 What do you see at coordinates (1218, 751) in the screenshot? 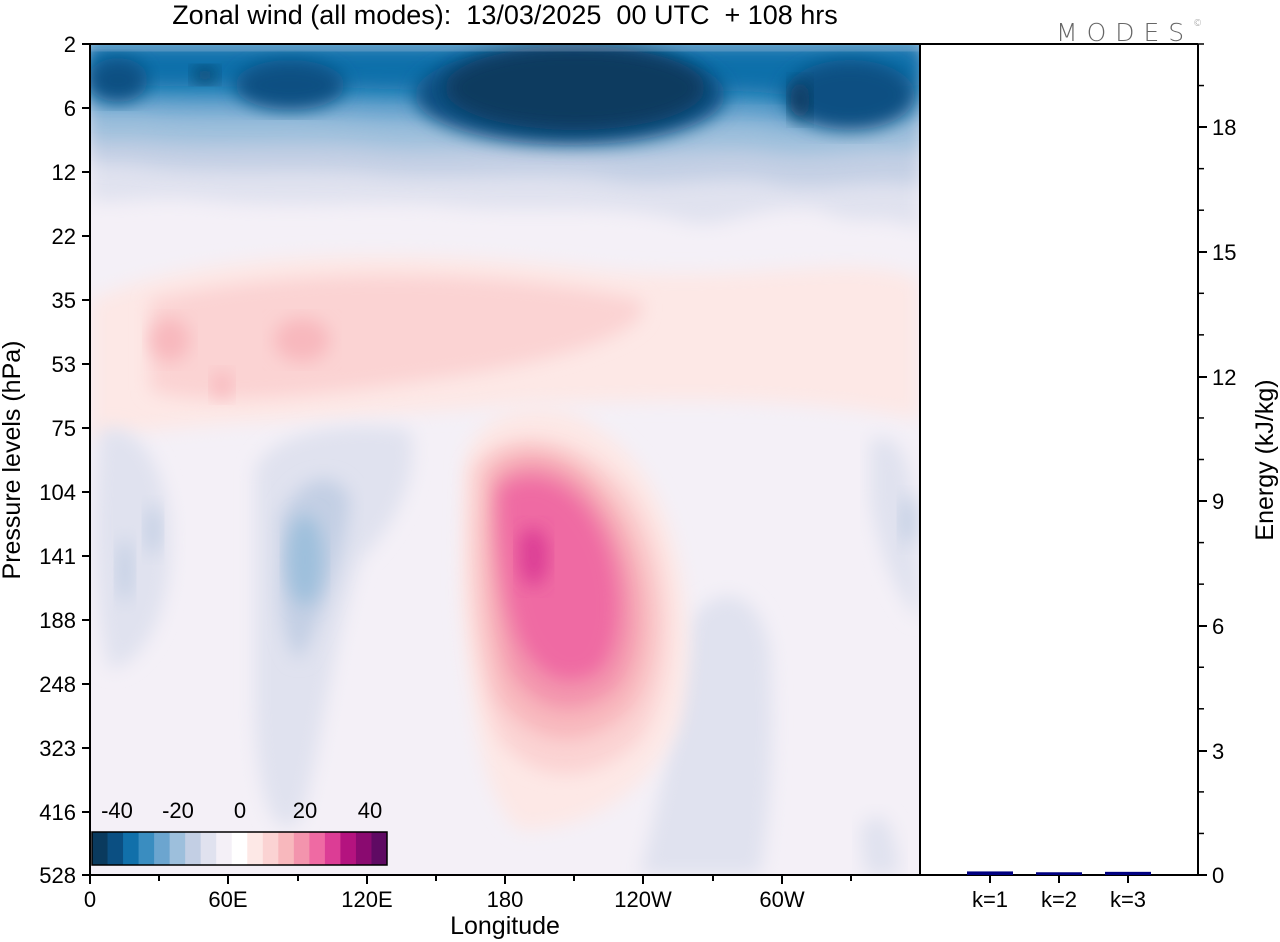
I see `energy-tick-label: 3` at bounding box center [1218, 751].